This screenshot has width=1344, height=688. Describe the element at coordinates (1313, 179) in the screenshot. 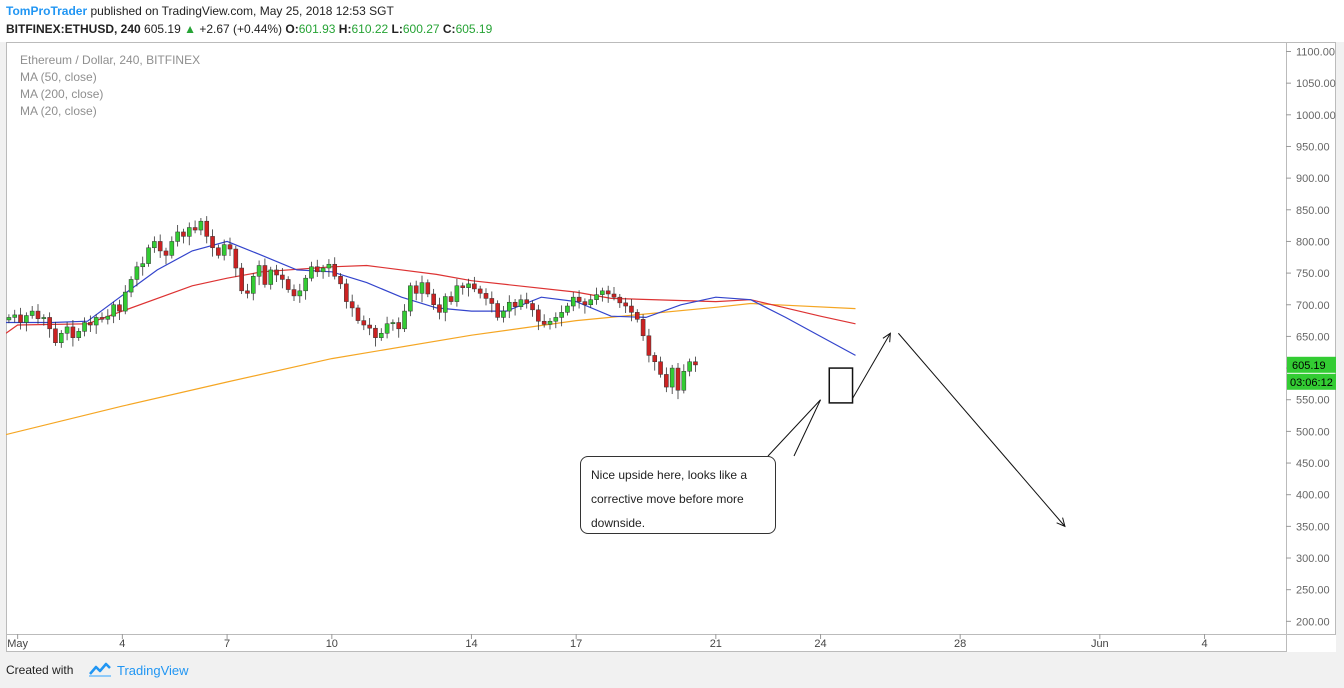

I see `price-tick-label: 900.00` at that location.